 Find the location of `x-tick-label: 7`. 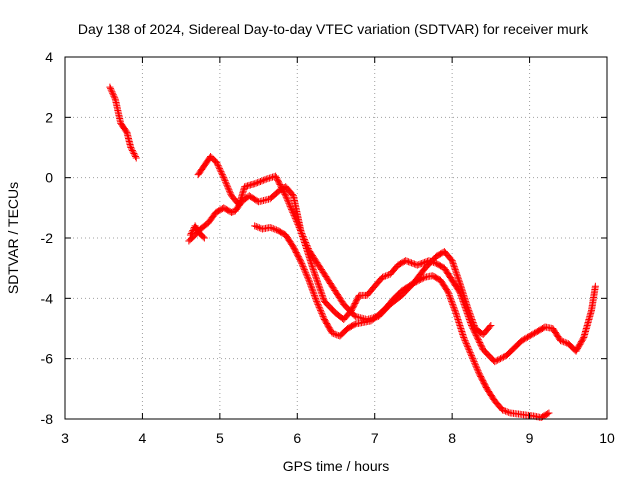

x-tick-label: 7 is located at coordinates (375, 438).